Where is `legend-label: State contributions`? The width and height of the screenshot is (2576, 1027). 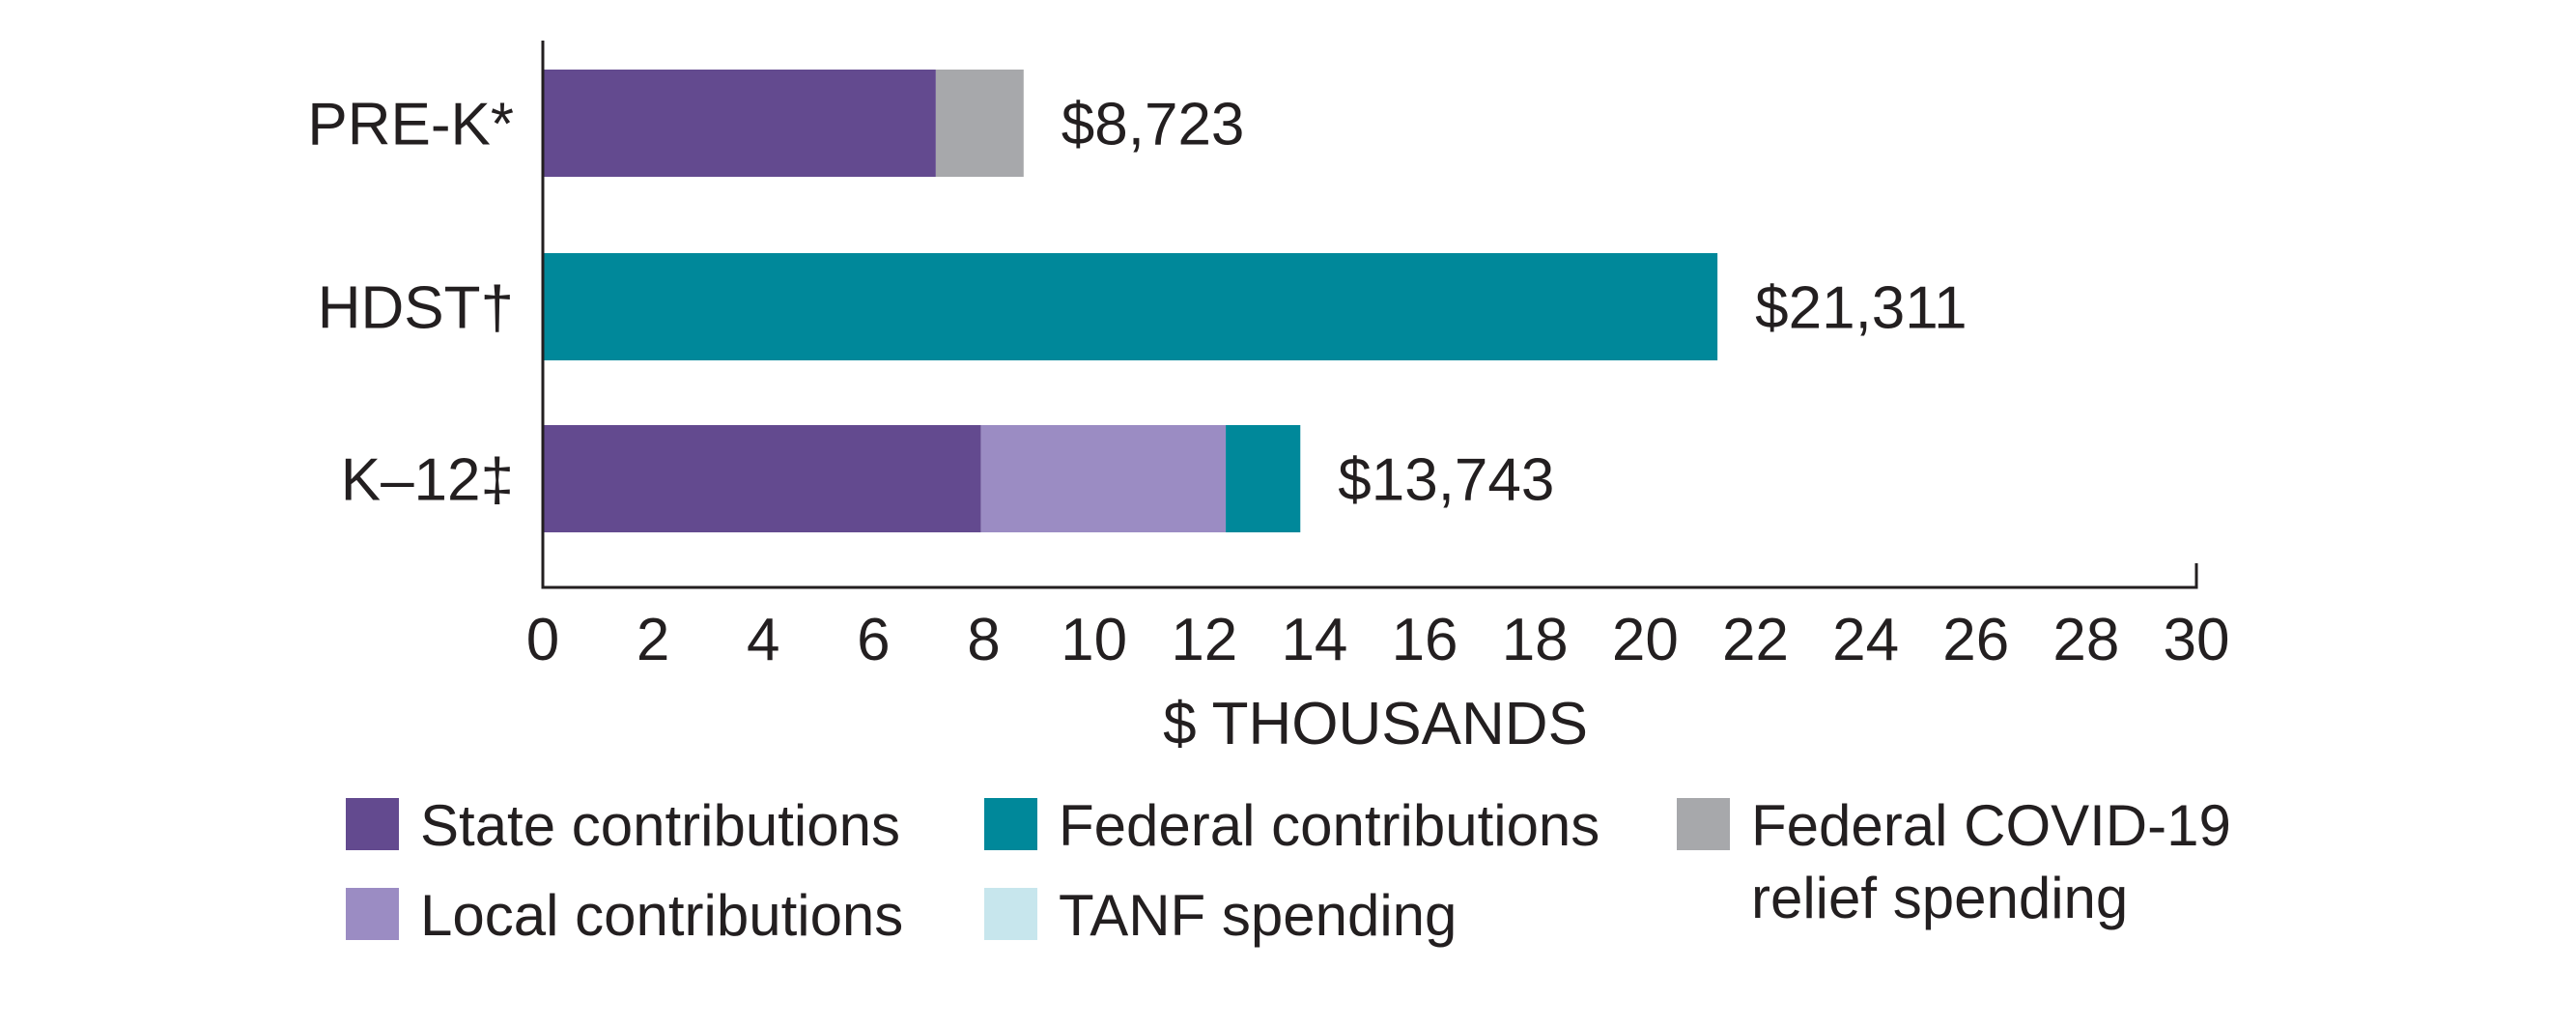
legend-label: State contributions is located at coordinates (660, 825).